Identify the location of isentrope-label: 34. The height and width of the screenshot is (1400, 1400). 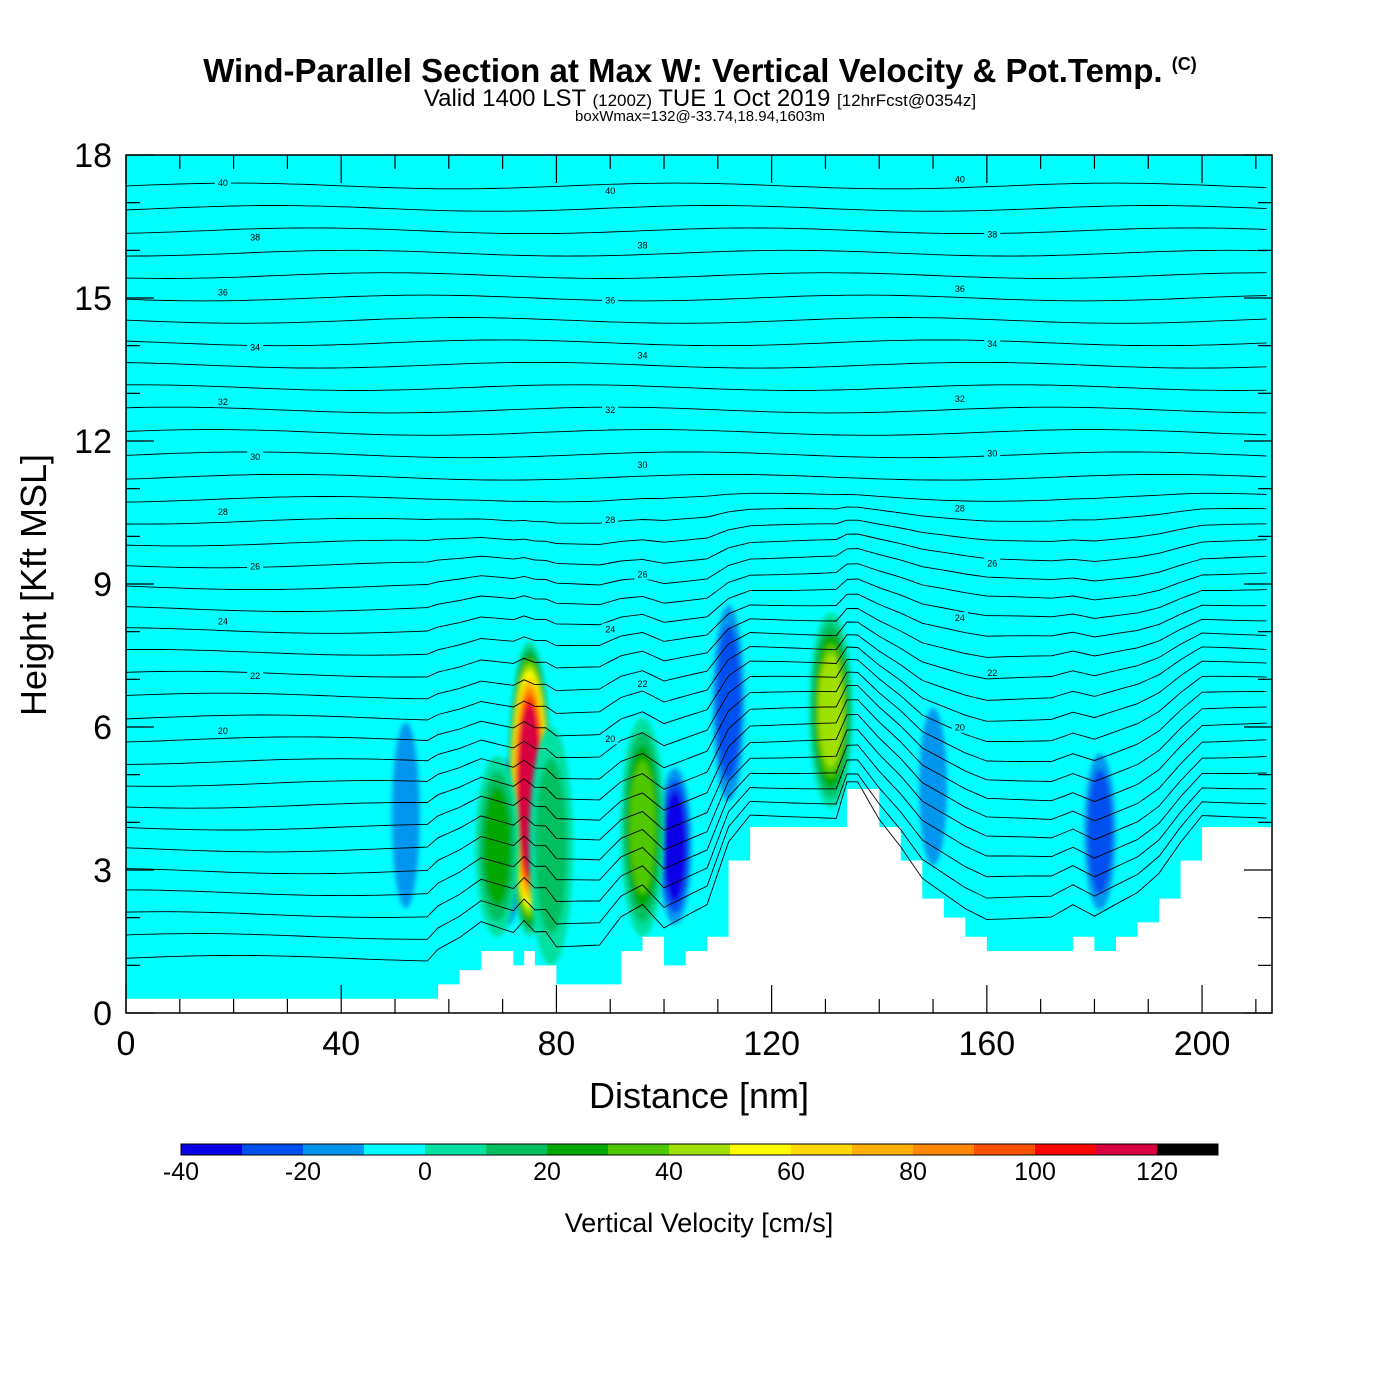
(992, 344).